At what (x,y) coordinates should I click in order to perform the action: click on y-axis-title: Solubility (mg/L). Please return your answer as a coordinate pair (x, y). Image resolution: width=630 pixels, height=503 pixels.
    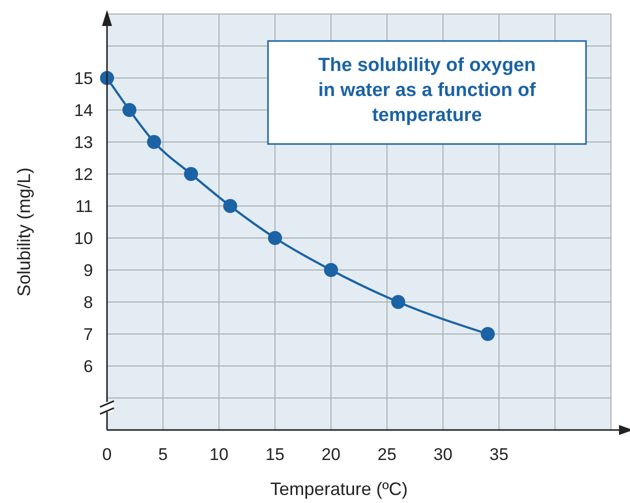
    Looking at the image, I should click on (24, 232).